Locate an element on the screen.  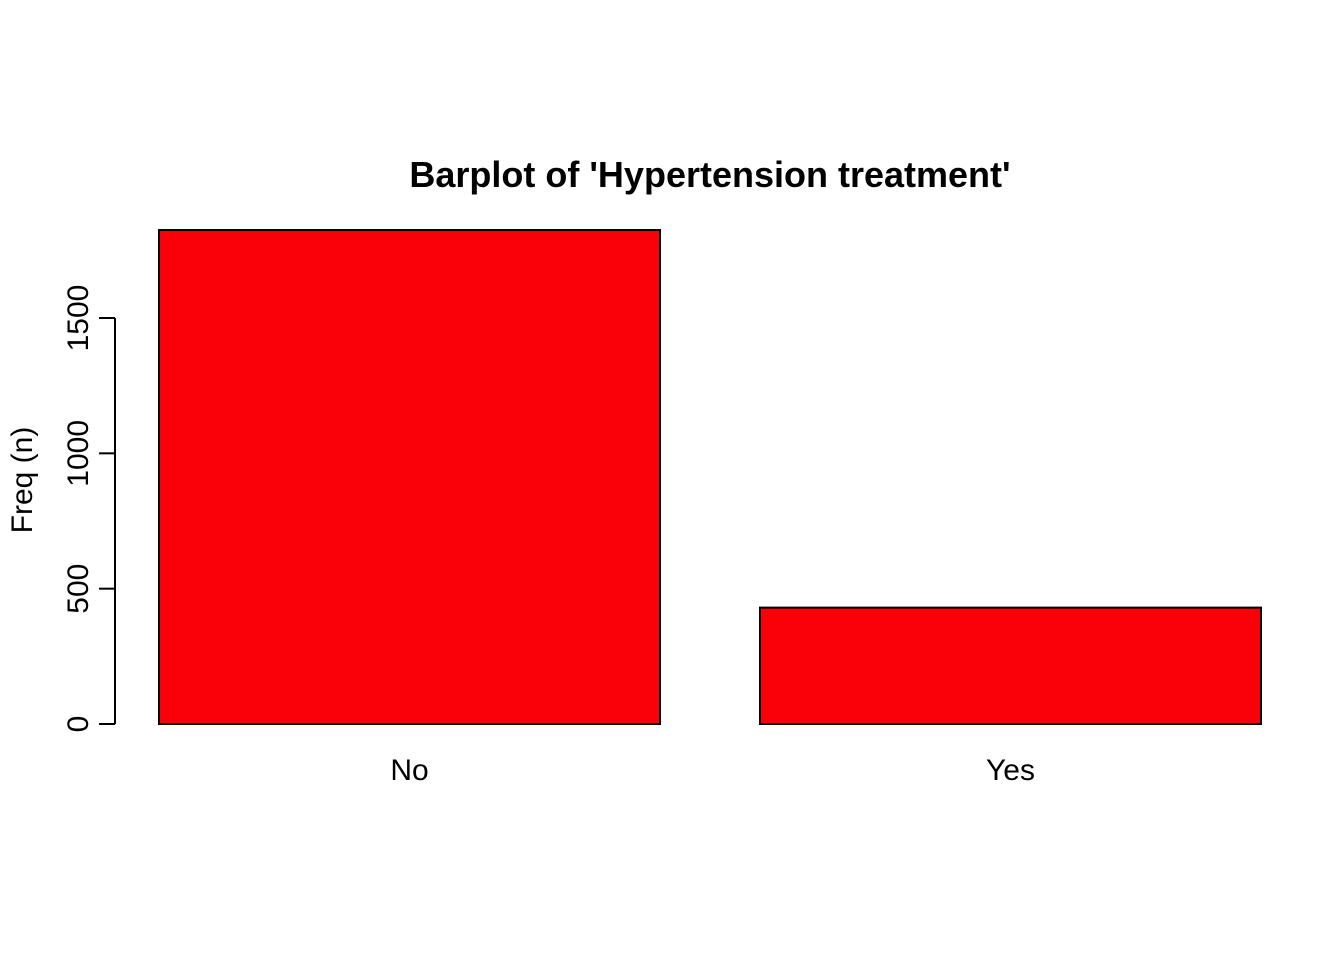
y-axis-label: Freq (n) is located at coordinates (22, 480).